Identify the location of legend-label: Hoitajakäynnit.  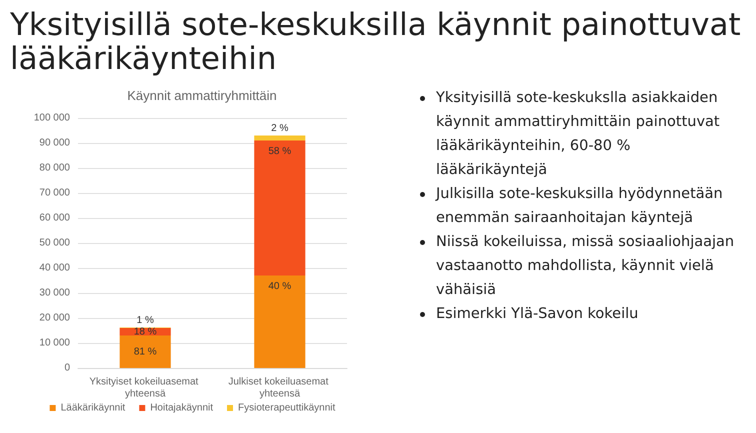
(182, 408).